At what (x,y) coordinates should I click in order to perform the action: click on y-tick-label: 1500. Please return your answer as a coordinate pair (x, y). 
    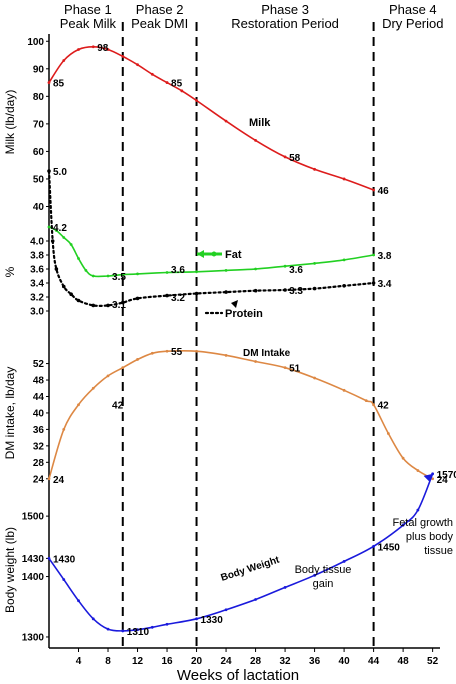
    Looking at the image, I should click on (33, 517).